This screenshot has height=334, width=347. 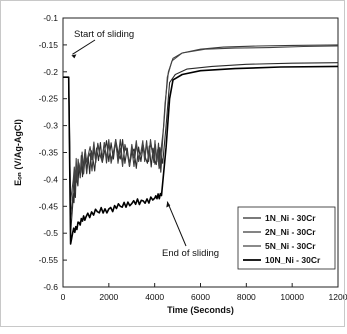 I want to click on annotation-arrowhead-start, so click(x=74, y=56).